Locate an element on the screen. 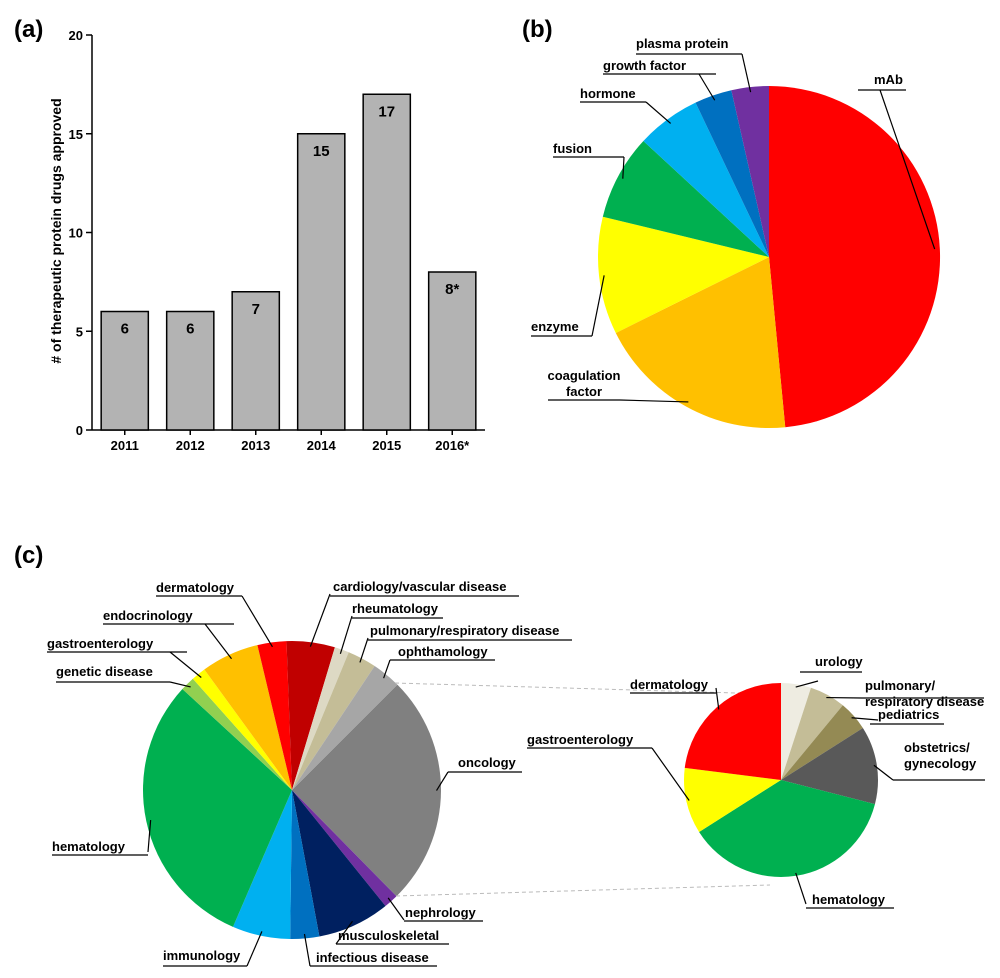 This screenshot has width=1000, height=978. y-tick-label-5: 5 is located at coordinates (79, 331).